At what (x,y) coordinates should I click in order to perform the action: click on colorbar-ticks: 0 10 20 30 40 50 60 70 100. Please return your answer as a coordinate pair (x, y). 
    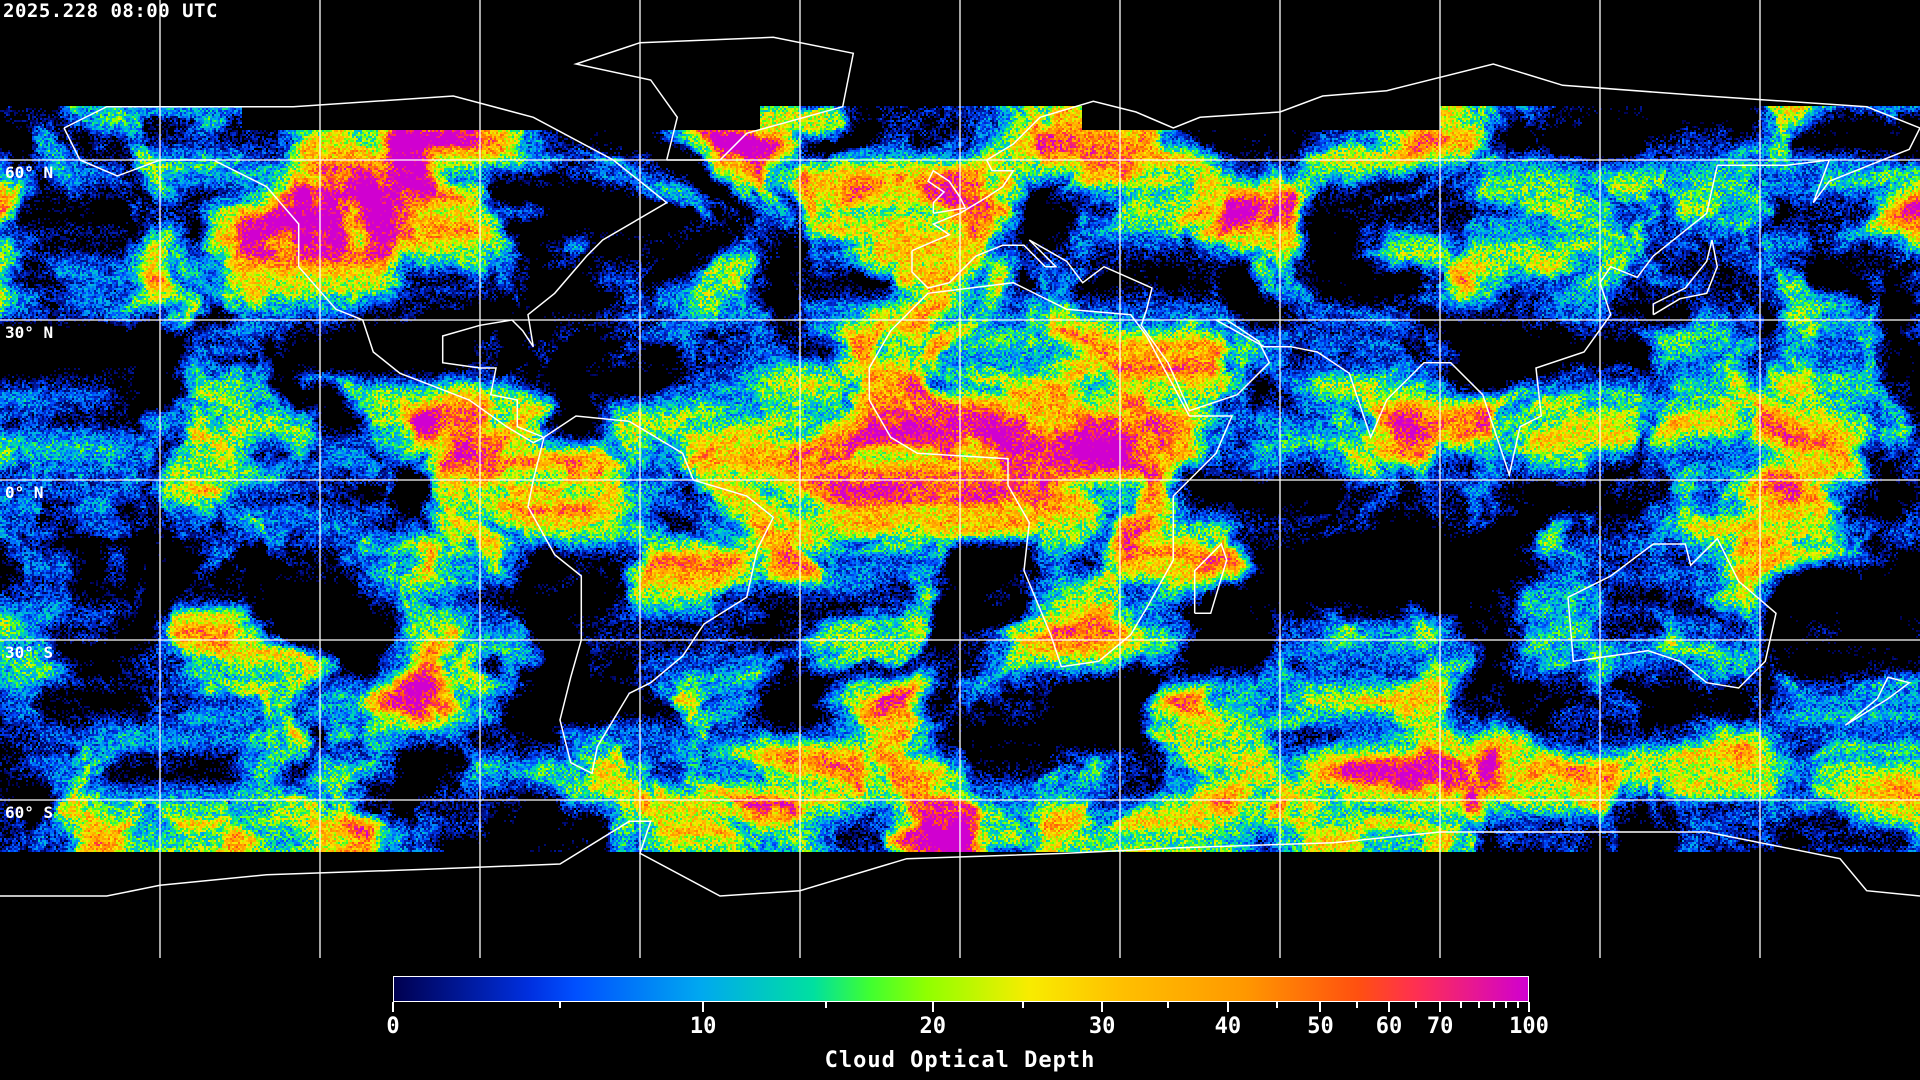
    Looking at the image, I should click on (967, 1032).